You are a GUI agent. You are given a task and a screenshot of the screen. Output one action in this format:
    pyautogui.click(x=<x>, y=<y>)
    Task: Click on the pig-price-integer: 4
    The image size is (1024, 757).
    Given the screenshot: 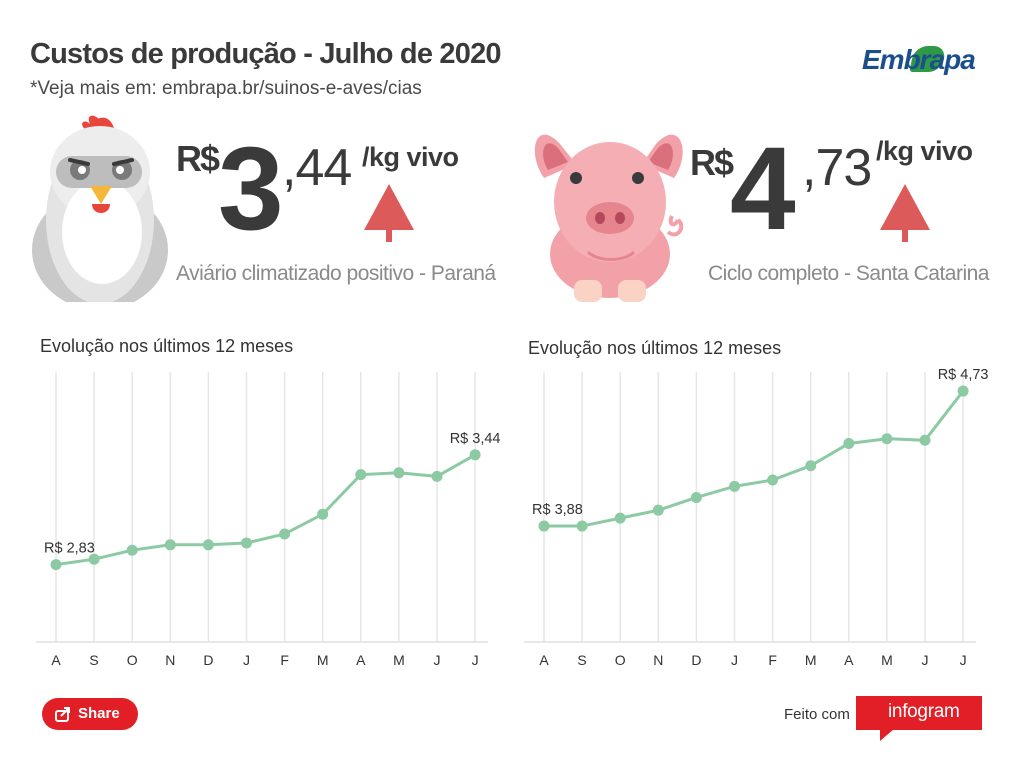 What is the action you would take?
    pyautogui.click(x=763, y=189)
    